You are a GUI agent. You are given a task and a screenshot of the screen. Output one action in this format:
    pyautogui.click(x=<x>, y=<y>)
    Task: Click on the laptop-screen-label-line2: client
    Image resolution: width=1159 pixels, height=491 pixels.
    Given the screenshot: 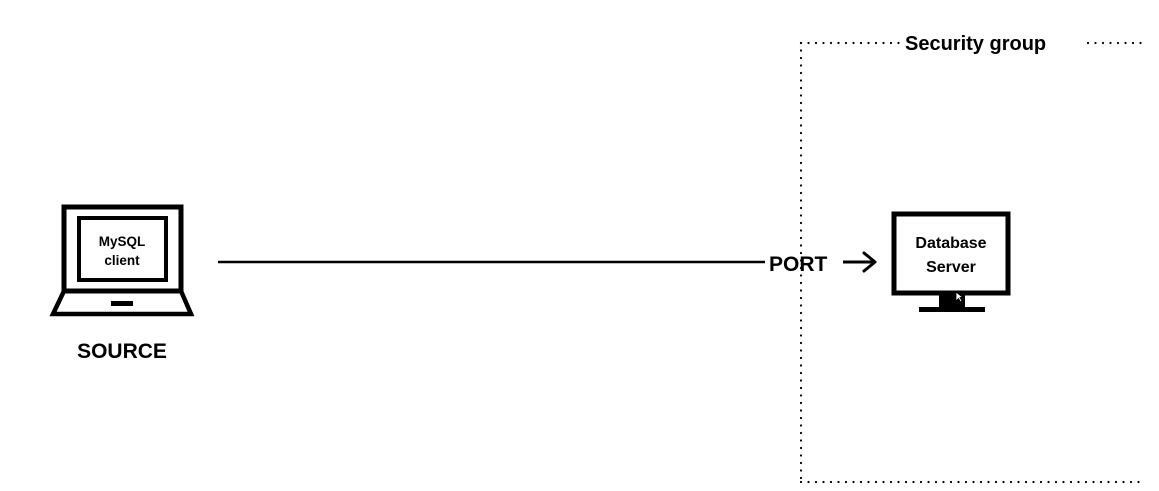 What is the action you would take?
    pyautogui.click(x=122, y=260)
    